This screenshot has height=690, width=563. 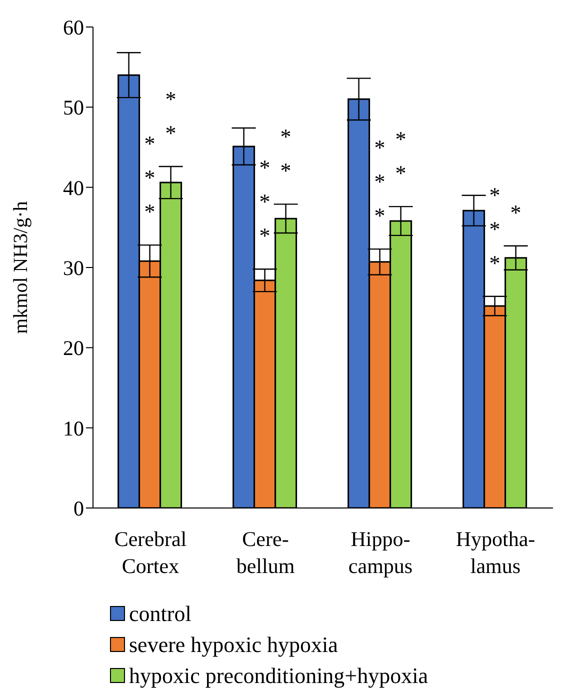 What do you see at coordinates (73, 348) in the screenshot?
I see `y-tick-label: 20` at bounding box center [73, 348].